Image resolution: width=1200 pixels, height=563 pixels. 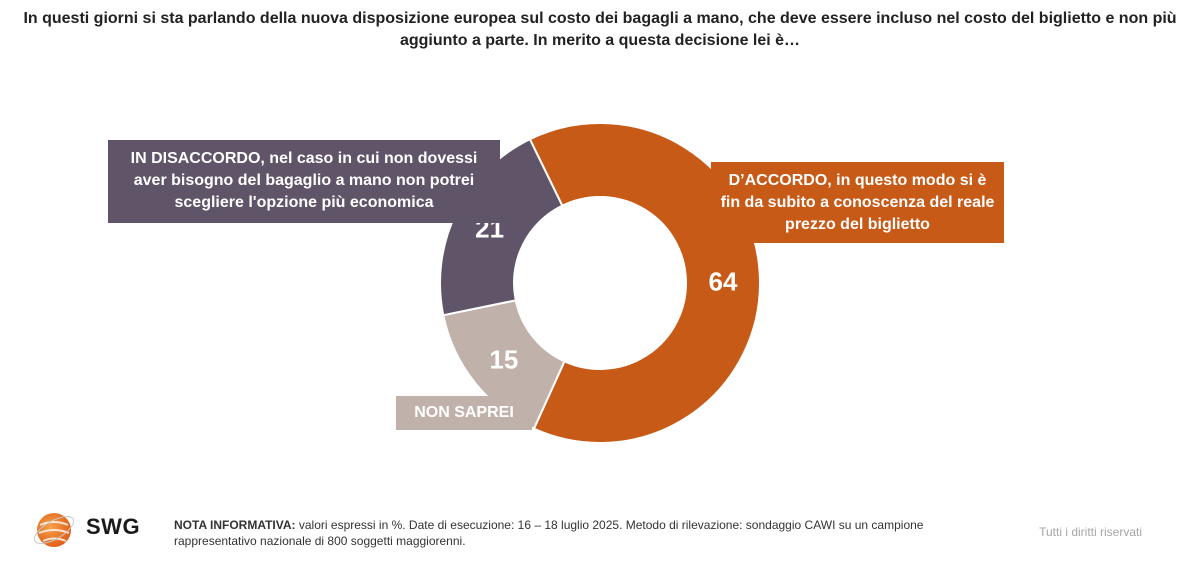 I want to click on slice-disagree, so click(x=501, y=227).